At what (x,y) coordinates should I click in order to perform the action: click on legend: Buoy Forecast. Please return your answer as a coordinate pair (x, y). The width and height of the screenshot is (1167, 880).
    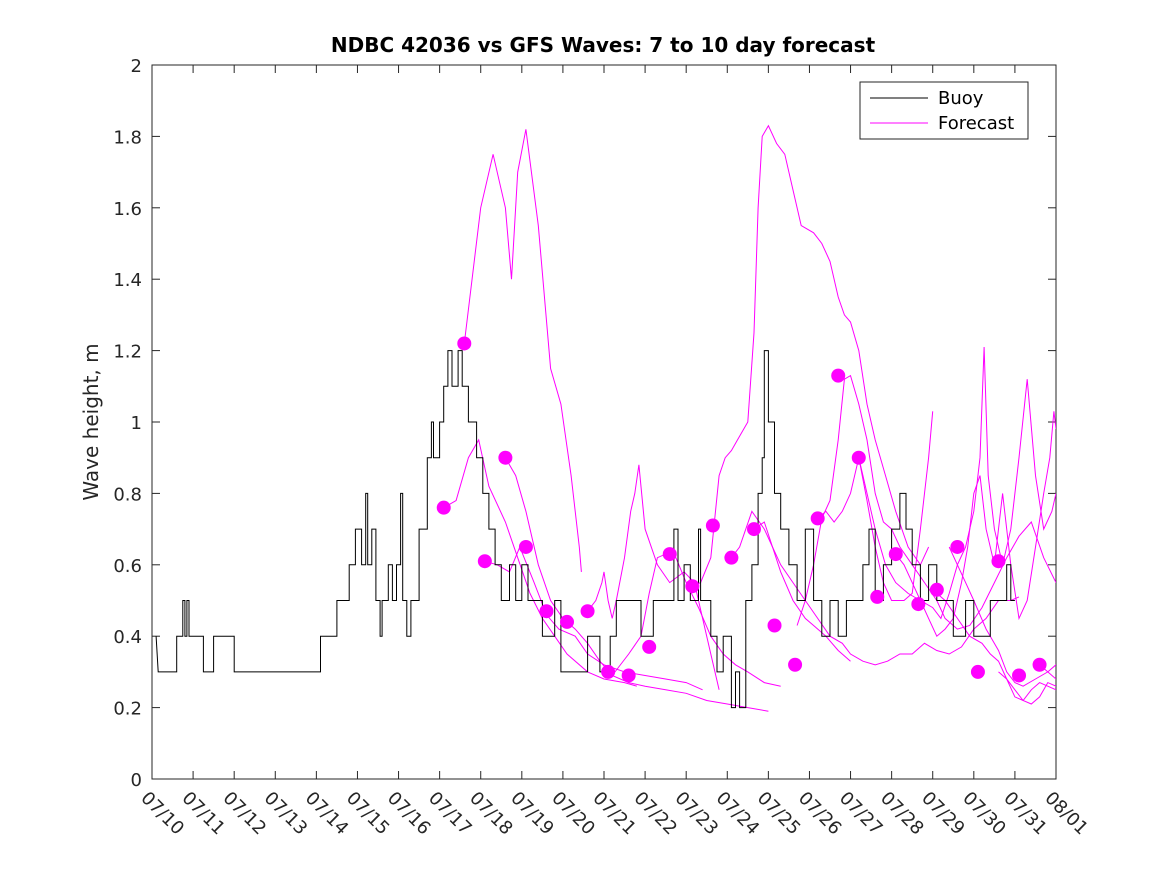
    Looking at the image, I should click on (944, 110).